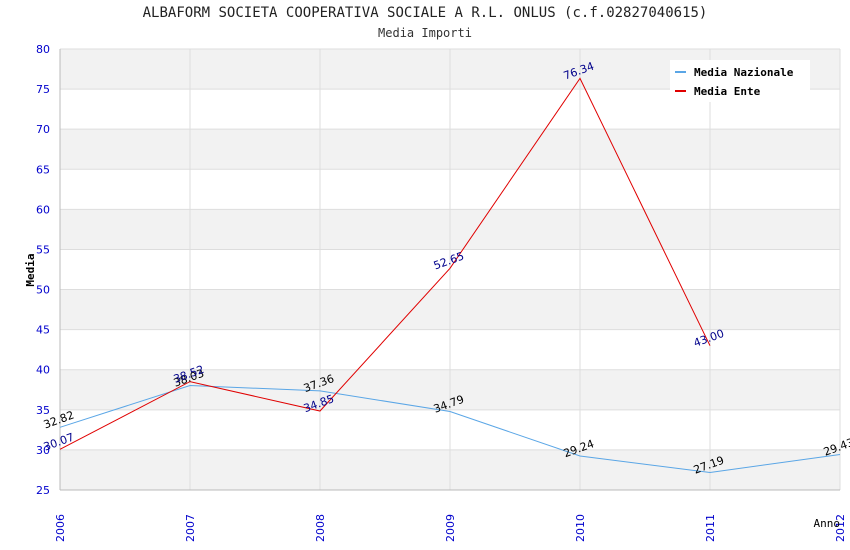 The image size is (850, 550). Describe the element at coordinates (60, 528) in the screenshot. I see `x-tick-label: 2006` at that location.